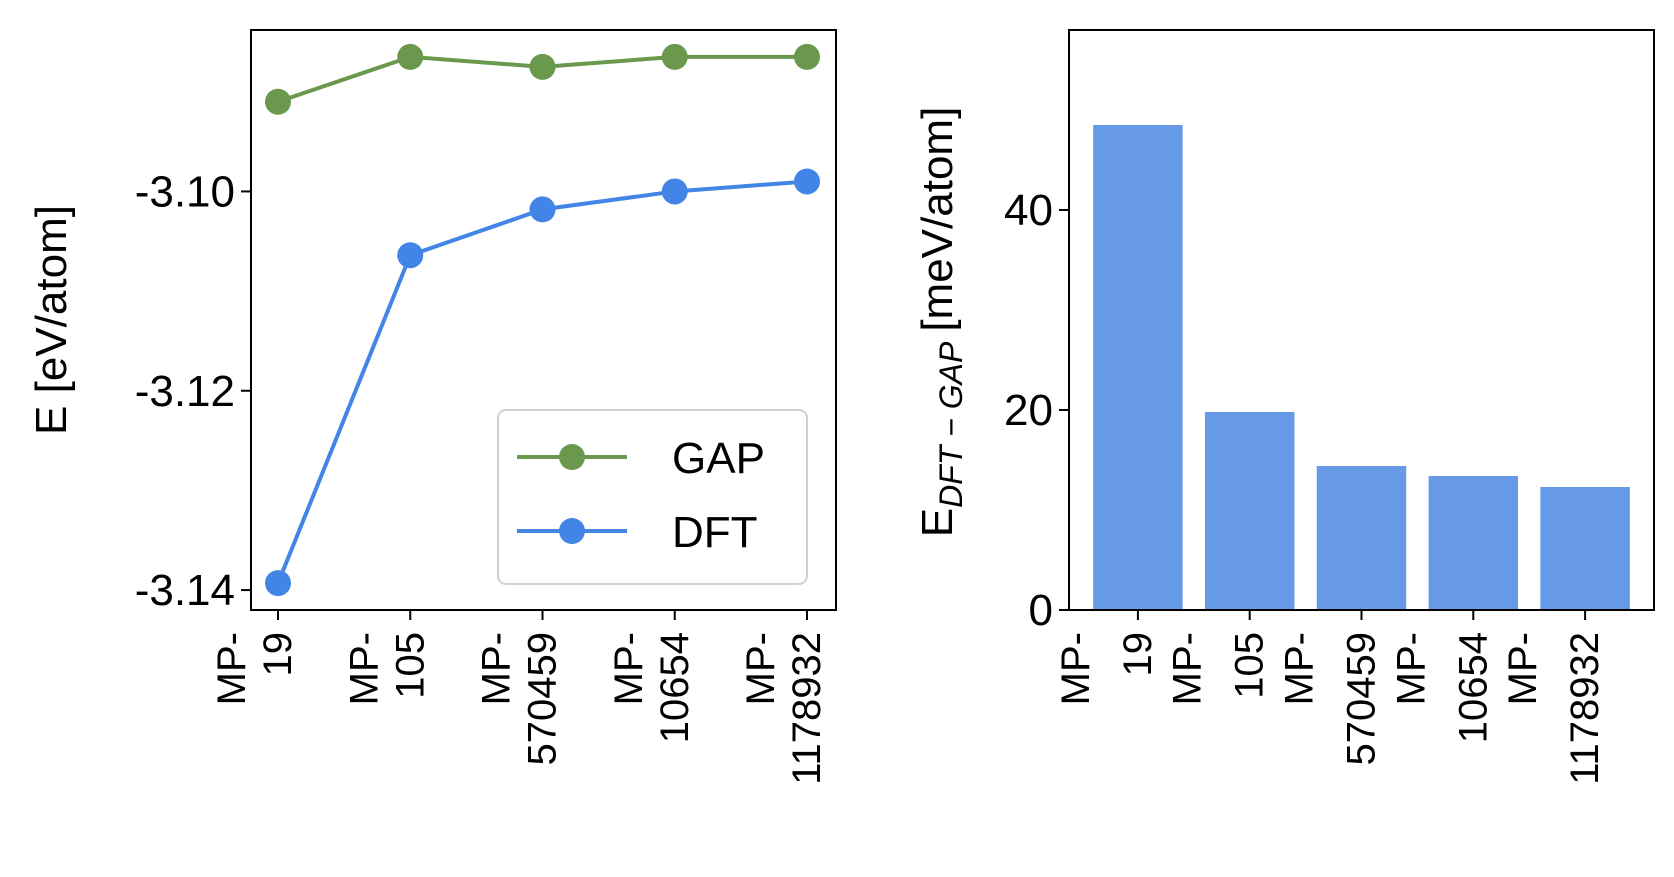 This screenshot has width=1674, height=877. I want to click on y-tick-label: 0, so click(1041, 610).